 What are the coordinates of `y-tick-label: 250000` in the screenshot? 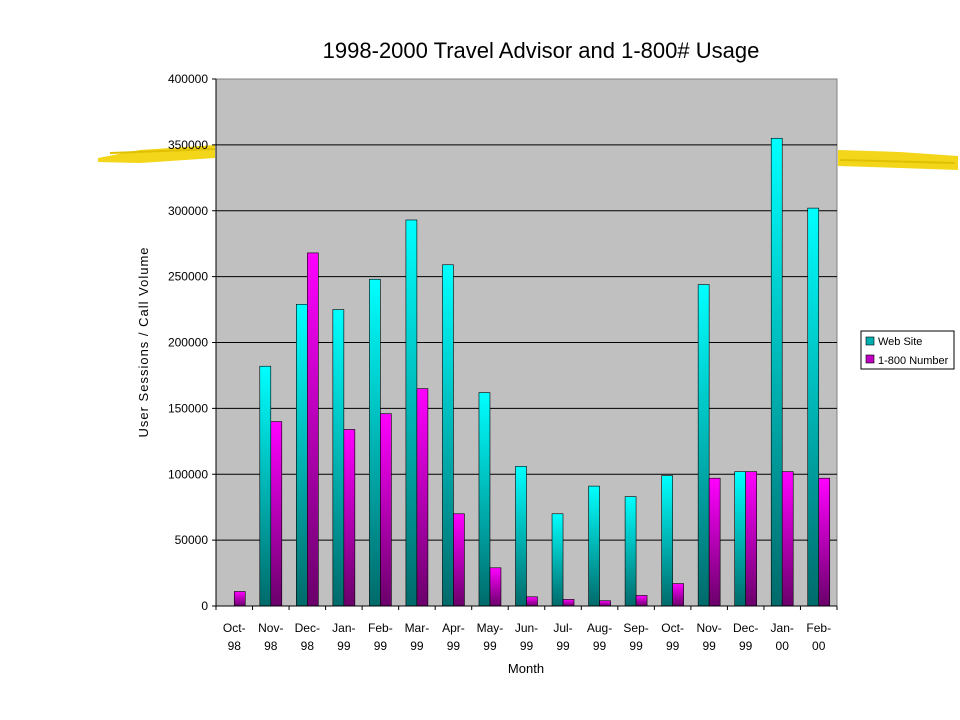 It's located at (188, 277).